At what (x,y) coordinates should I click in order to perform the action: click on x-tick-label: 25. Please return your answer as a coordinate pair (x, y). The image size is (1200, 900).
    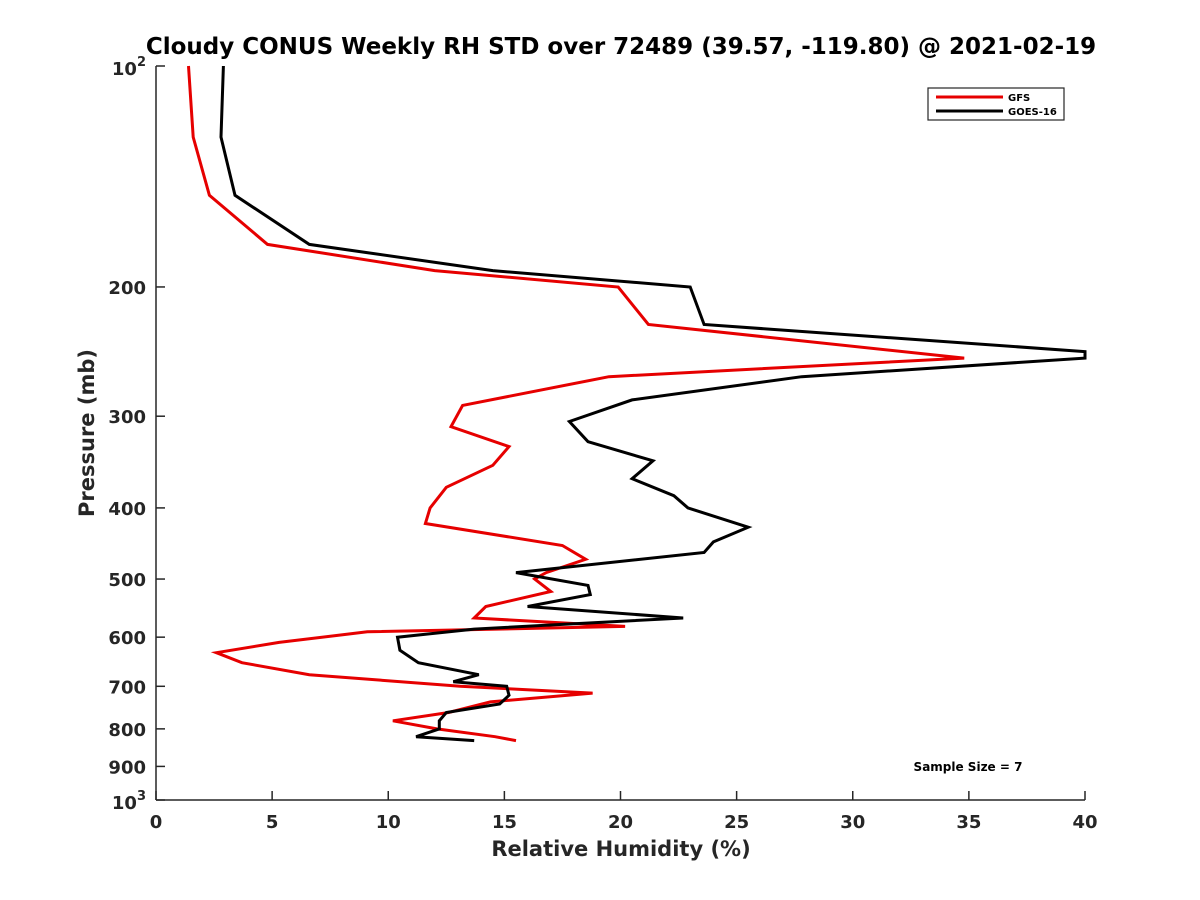
    Looking at the image, I should click on (736, 822).